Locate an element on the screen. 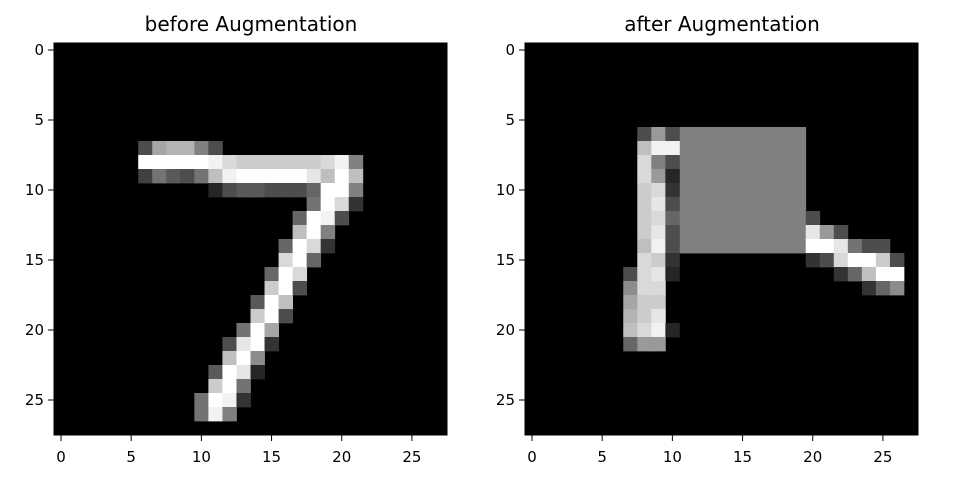 The image size is (956, 484). x-tick-label: 0 is located at coordinates (61, 457).